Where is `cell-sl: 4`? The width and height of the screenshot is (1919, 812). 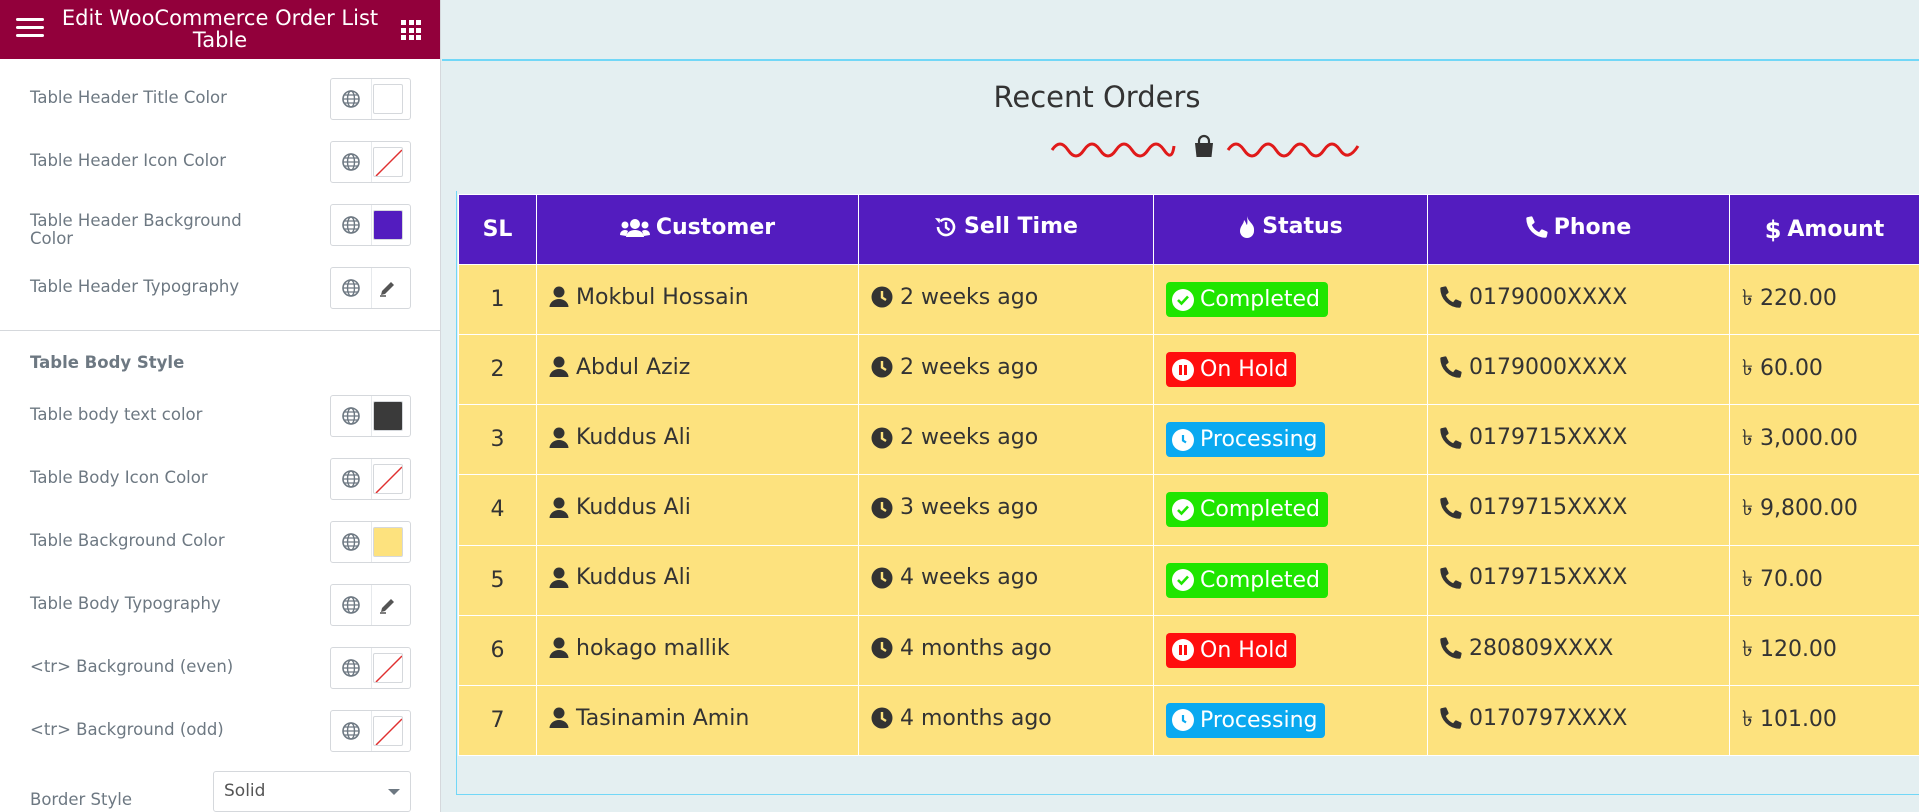 cell-sl: 4 is located at coordinates (497, 510).